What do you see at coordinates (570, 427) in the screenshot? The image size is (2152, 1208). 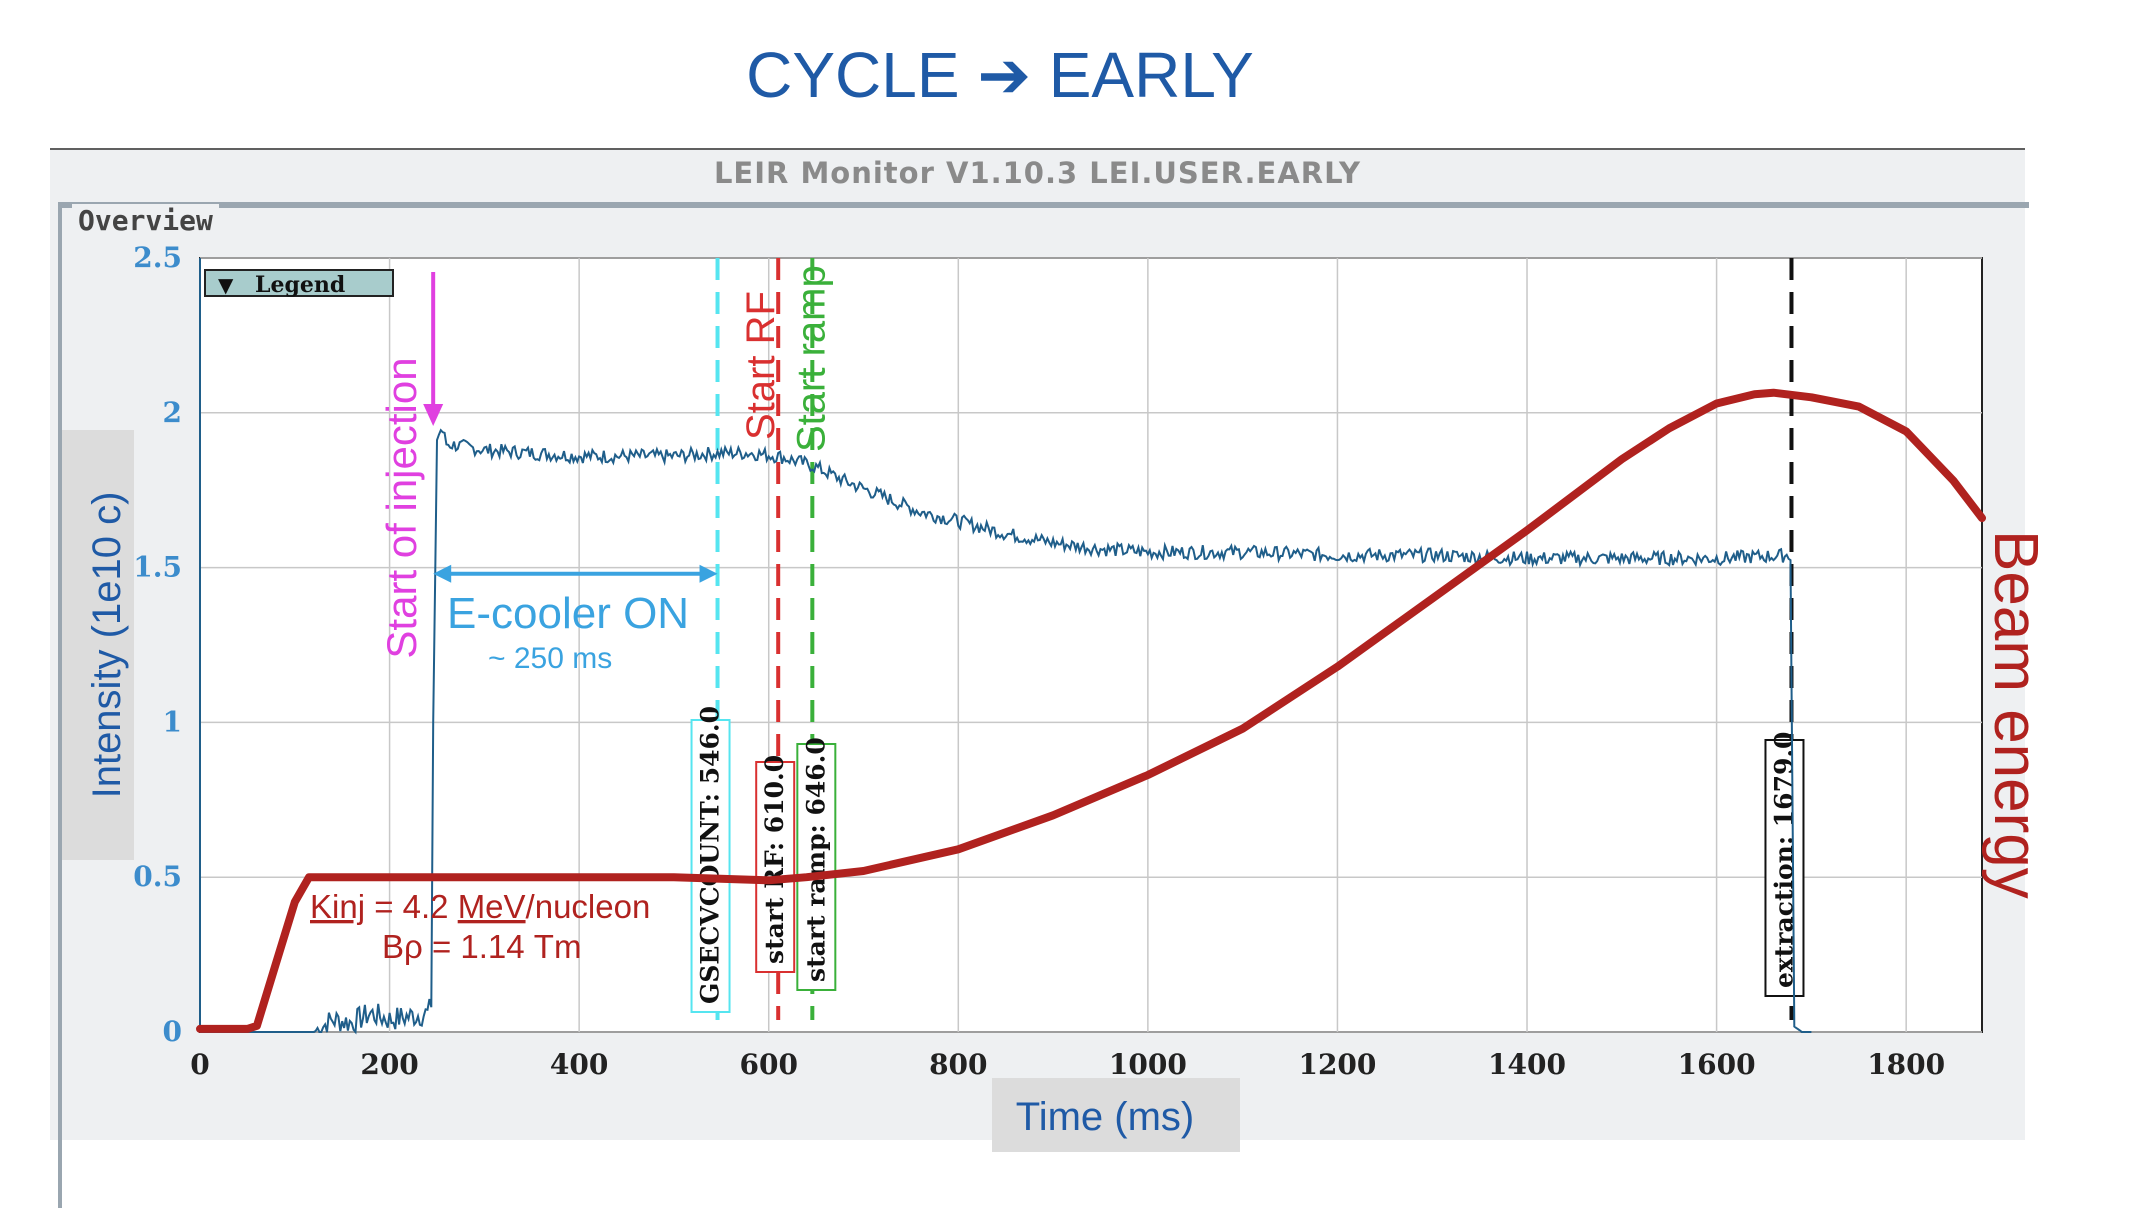 I see `annotations` at bounding box center [570, 427].